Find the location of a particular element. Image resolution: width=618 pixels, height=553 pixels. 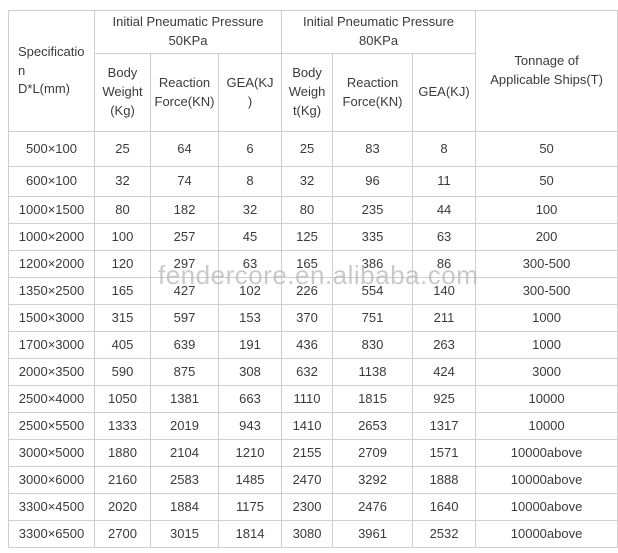

value-cell: 2653 is located at coordinates (373, 426).